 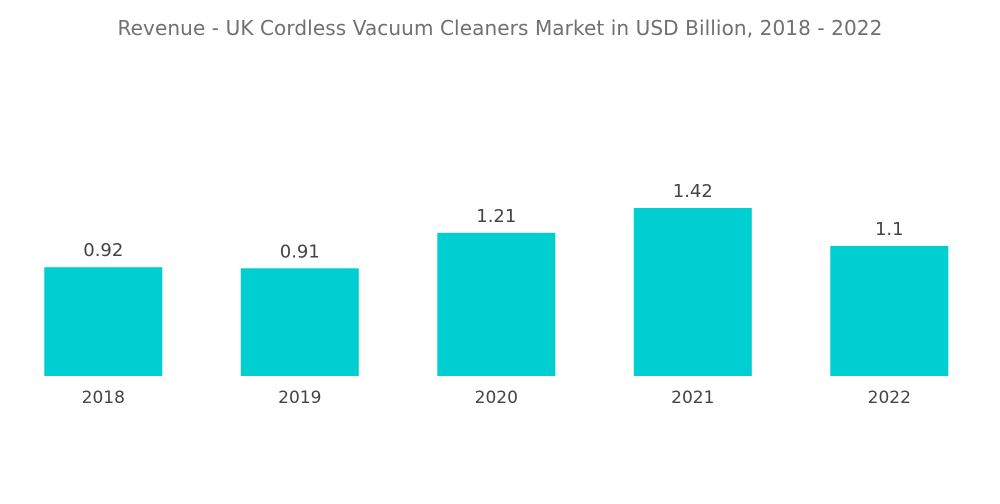 I want to click on x-tick-label-2018: 2018, so click(x=103, y=398).